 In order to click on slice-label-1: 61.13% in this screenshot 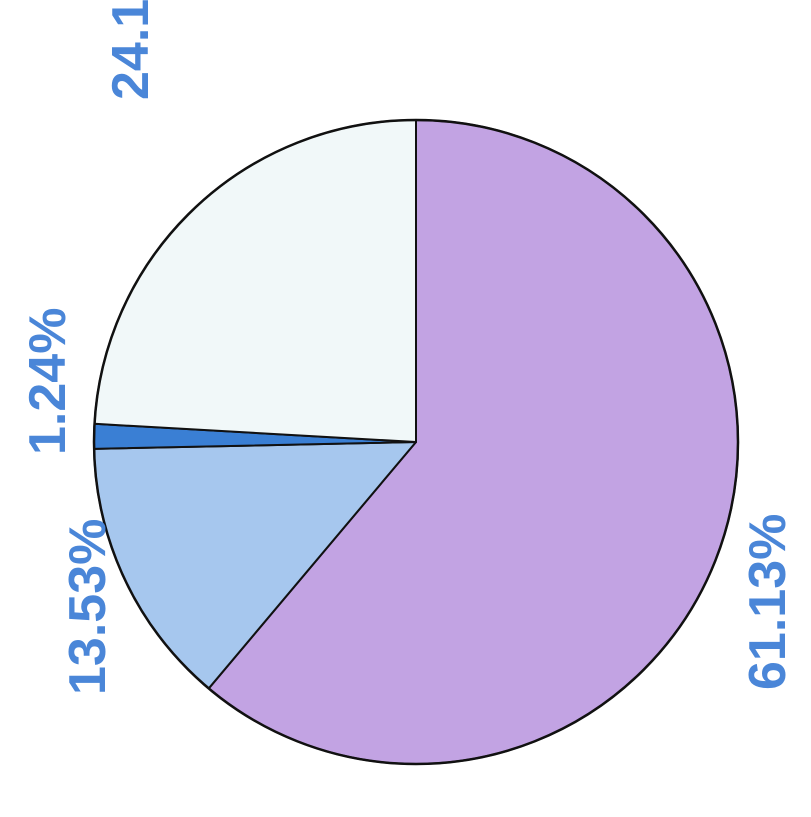, I will do `click(768, 602)`.